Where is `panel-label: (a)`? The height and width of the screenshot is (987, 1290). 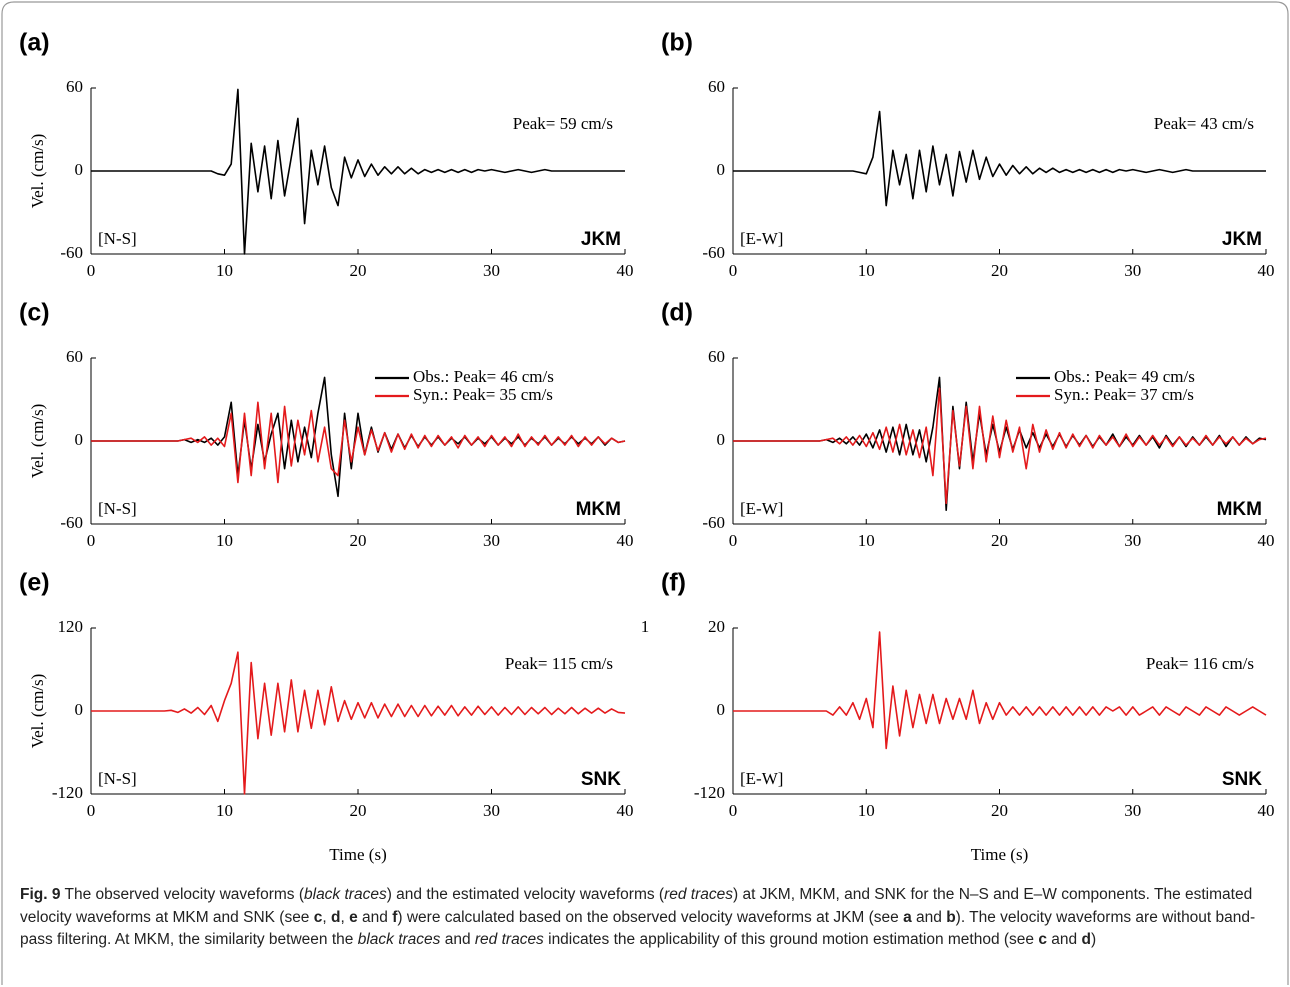
panel-label: (a) is located at coordinates (34, 43).